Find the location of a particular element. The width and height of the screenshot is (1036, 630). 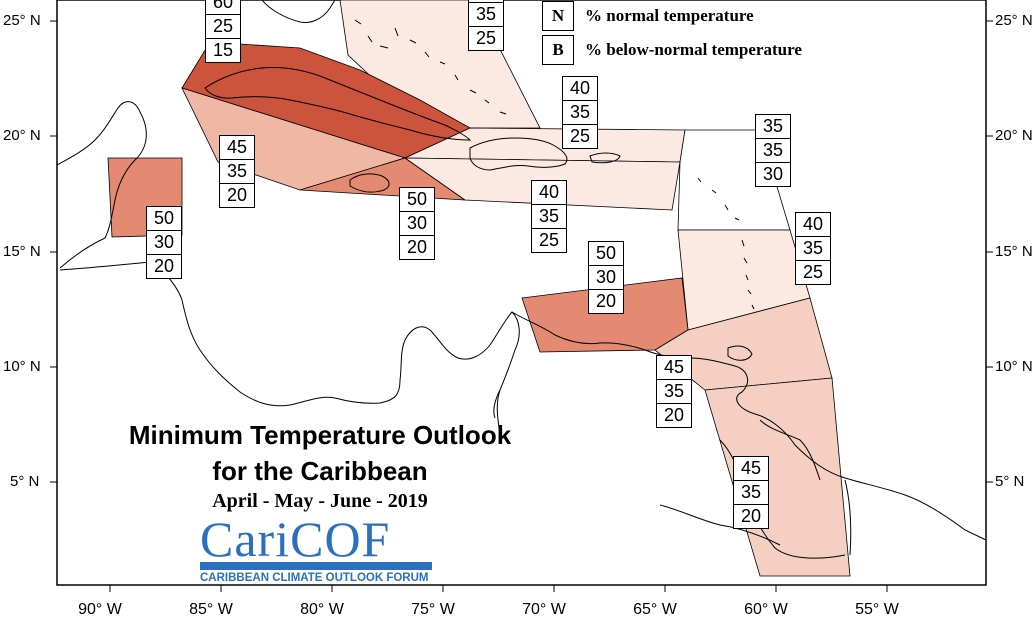

lon-label-75w: 75° W is located at coordinates (433, 609).